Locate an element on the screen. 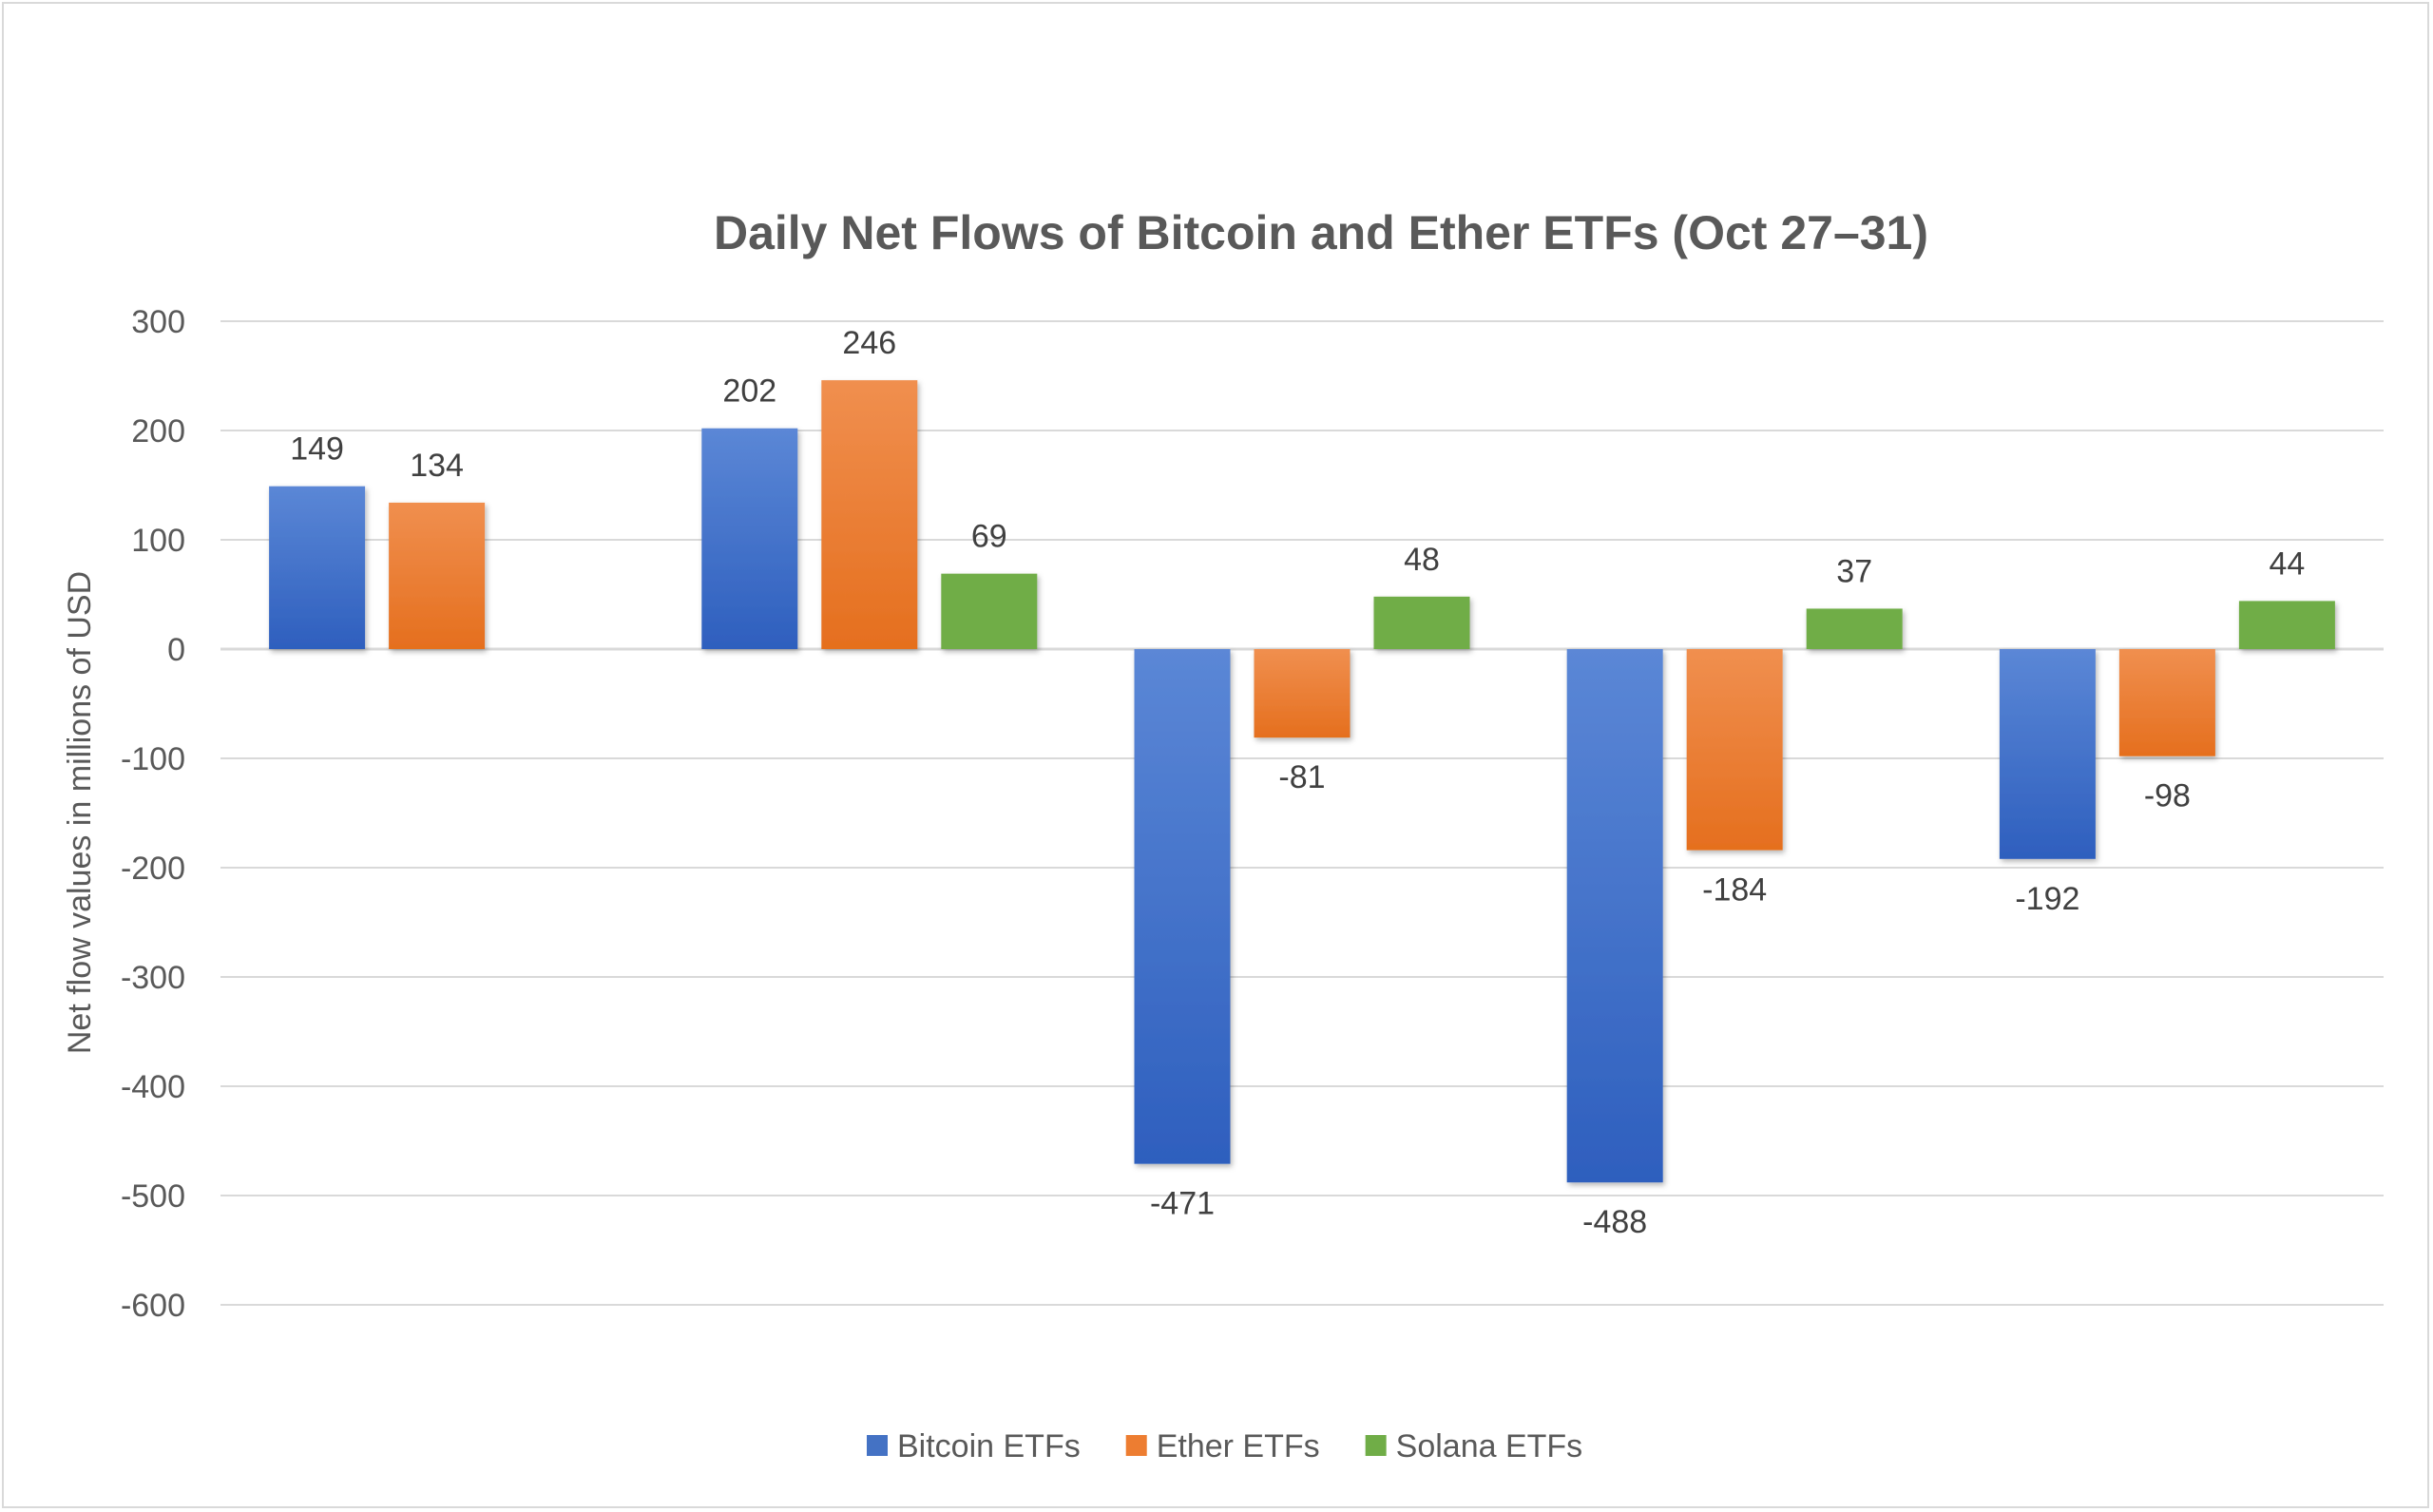  y-tick-label: -200 is located at coordinates (153, 869).